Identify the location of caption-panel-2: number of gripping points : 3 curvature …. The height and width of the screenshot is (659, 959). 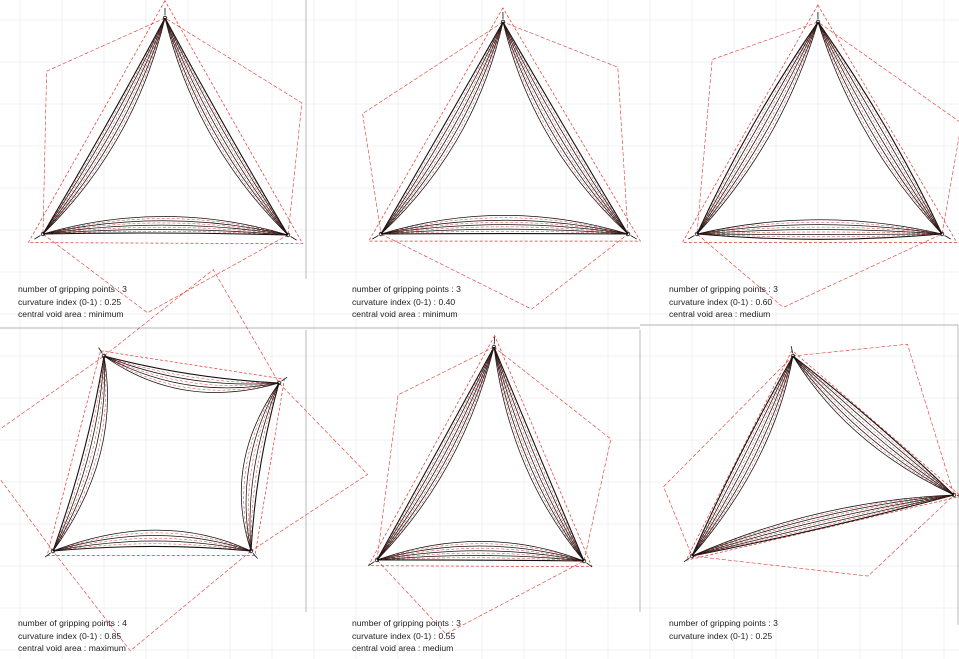
(406, 302).